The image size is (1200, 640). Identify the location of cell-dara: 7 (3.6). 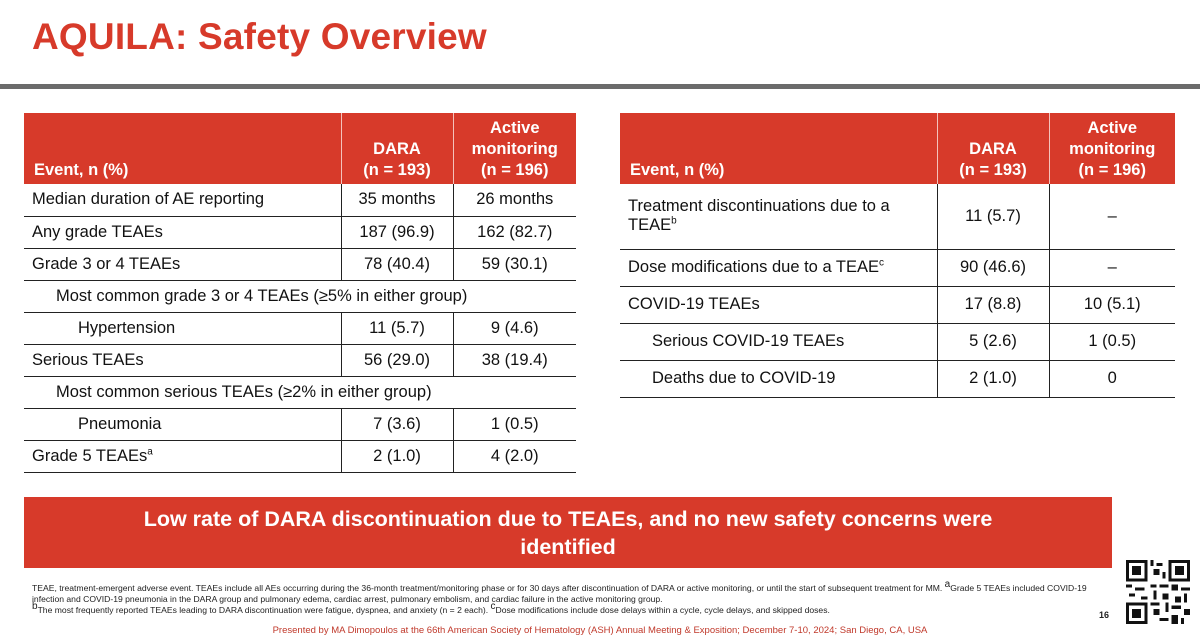
(396, 424).